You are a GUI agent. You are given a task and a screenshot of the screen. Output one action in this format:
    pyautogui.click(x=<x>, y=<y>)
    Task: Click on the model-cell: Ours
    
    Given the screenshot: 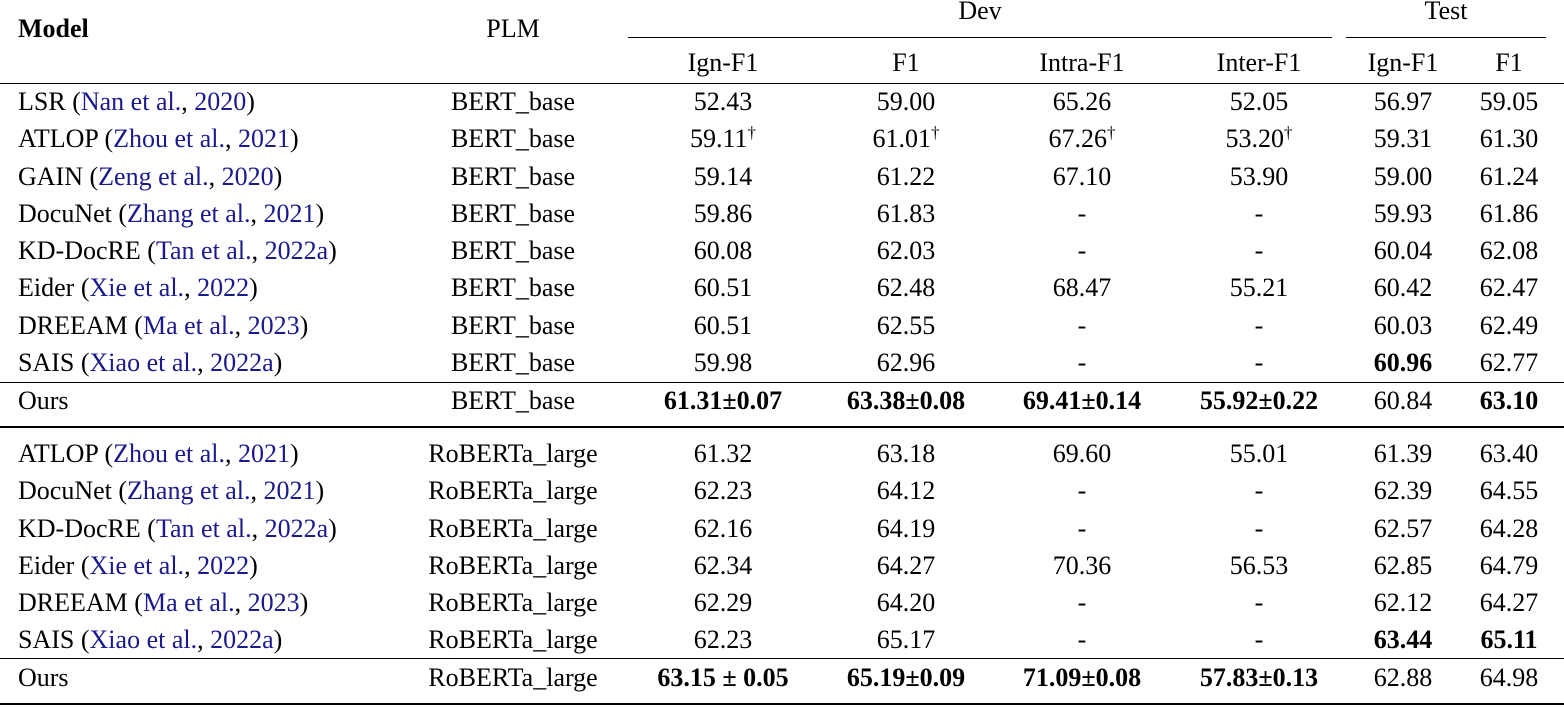 What is the action you would take?
    pyautogui.click(x=43, y=400)
    